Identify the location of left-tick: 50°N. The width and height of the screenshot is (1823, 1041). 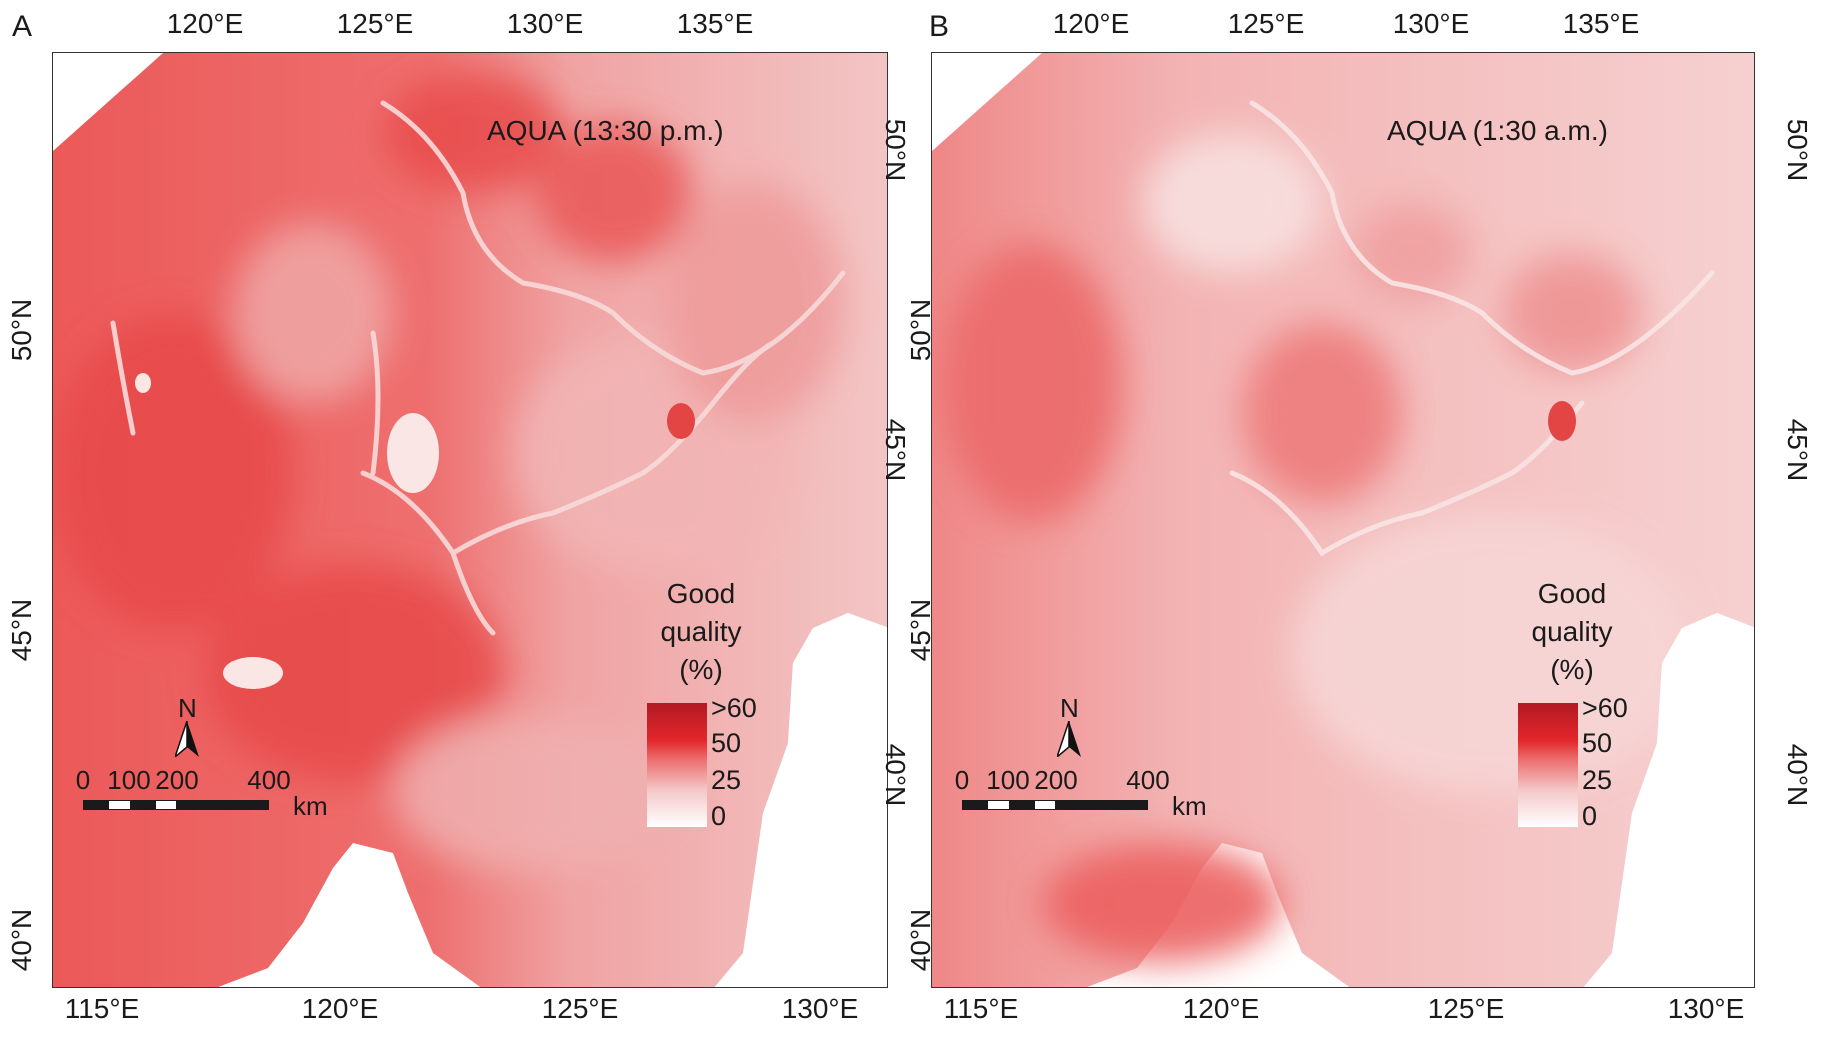
(21, 330).